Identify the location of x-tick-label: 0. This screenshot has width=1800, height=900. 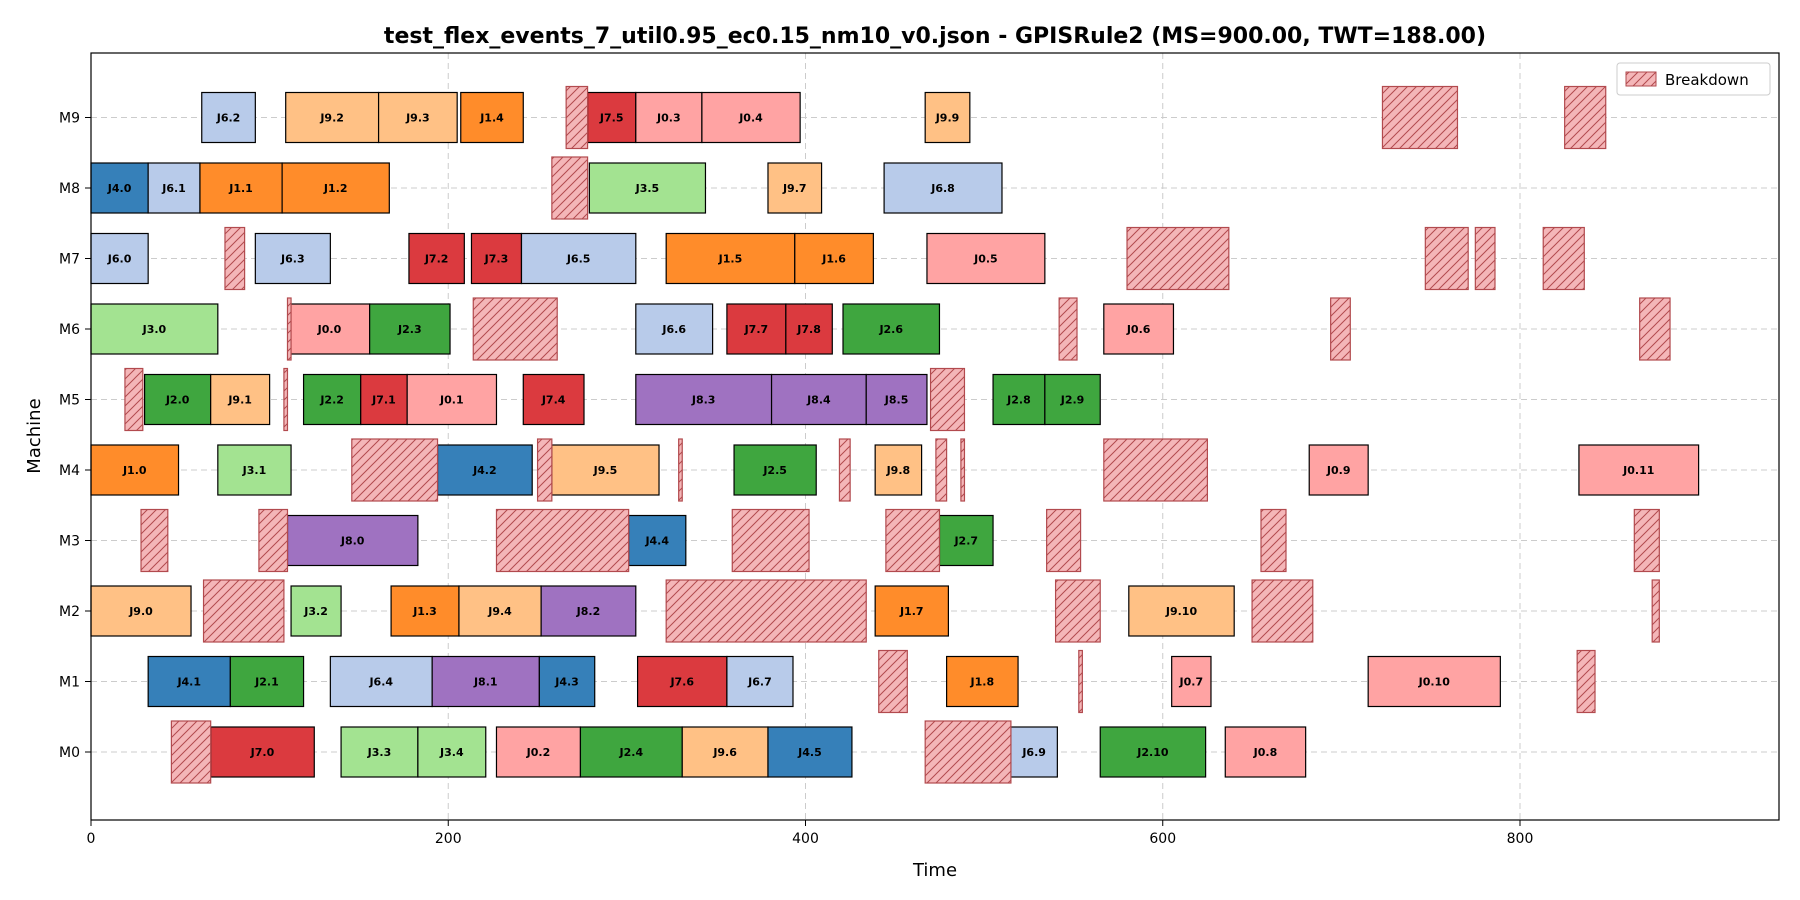
(91, 839).